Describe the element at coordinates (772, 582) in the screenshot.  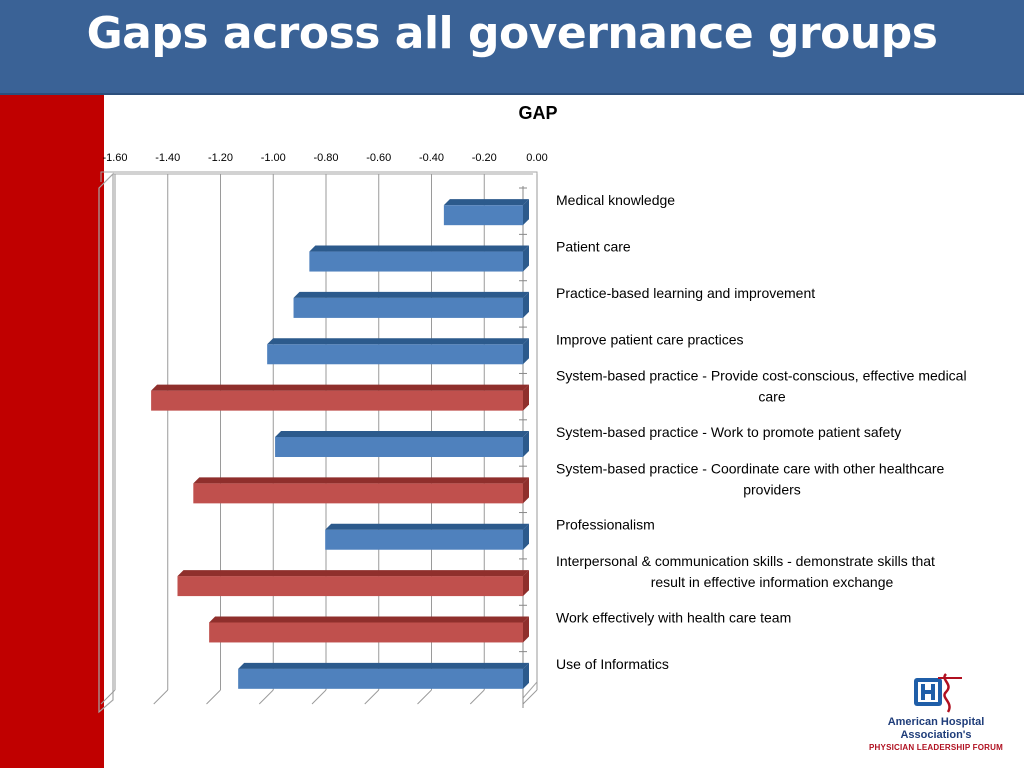
I see `category-label: result in effective information exchange` at that location.